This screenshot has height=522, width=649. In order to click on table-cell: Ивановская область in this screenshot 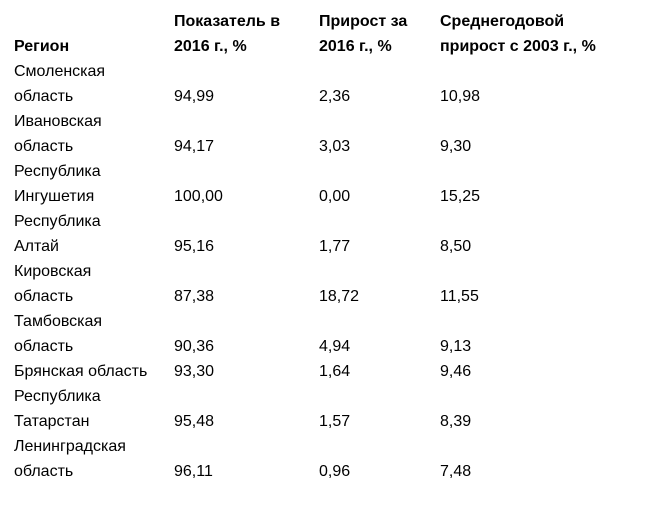, I will do `click(87, 134)`.